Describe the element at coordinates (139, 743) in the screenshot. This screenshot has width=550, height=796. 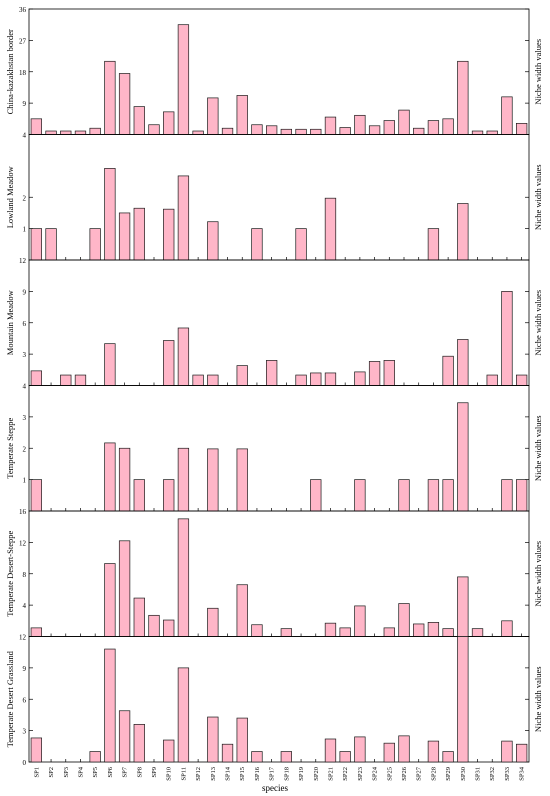
I see `bar-sp8` at that location.